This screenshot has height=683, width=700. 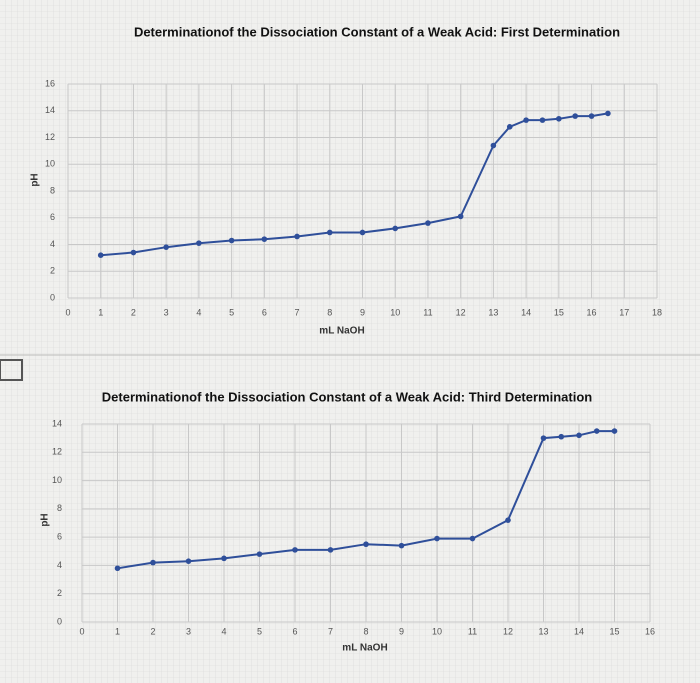 I want to click on x-tick-label: 18, so click(x=657, y=312).